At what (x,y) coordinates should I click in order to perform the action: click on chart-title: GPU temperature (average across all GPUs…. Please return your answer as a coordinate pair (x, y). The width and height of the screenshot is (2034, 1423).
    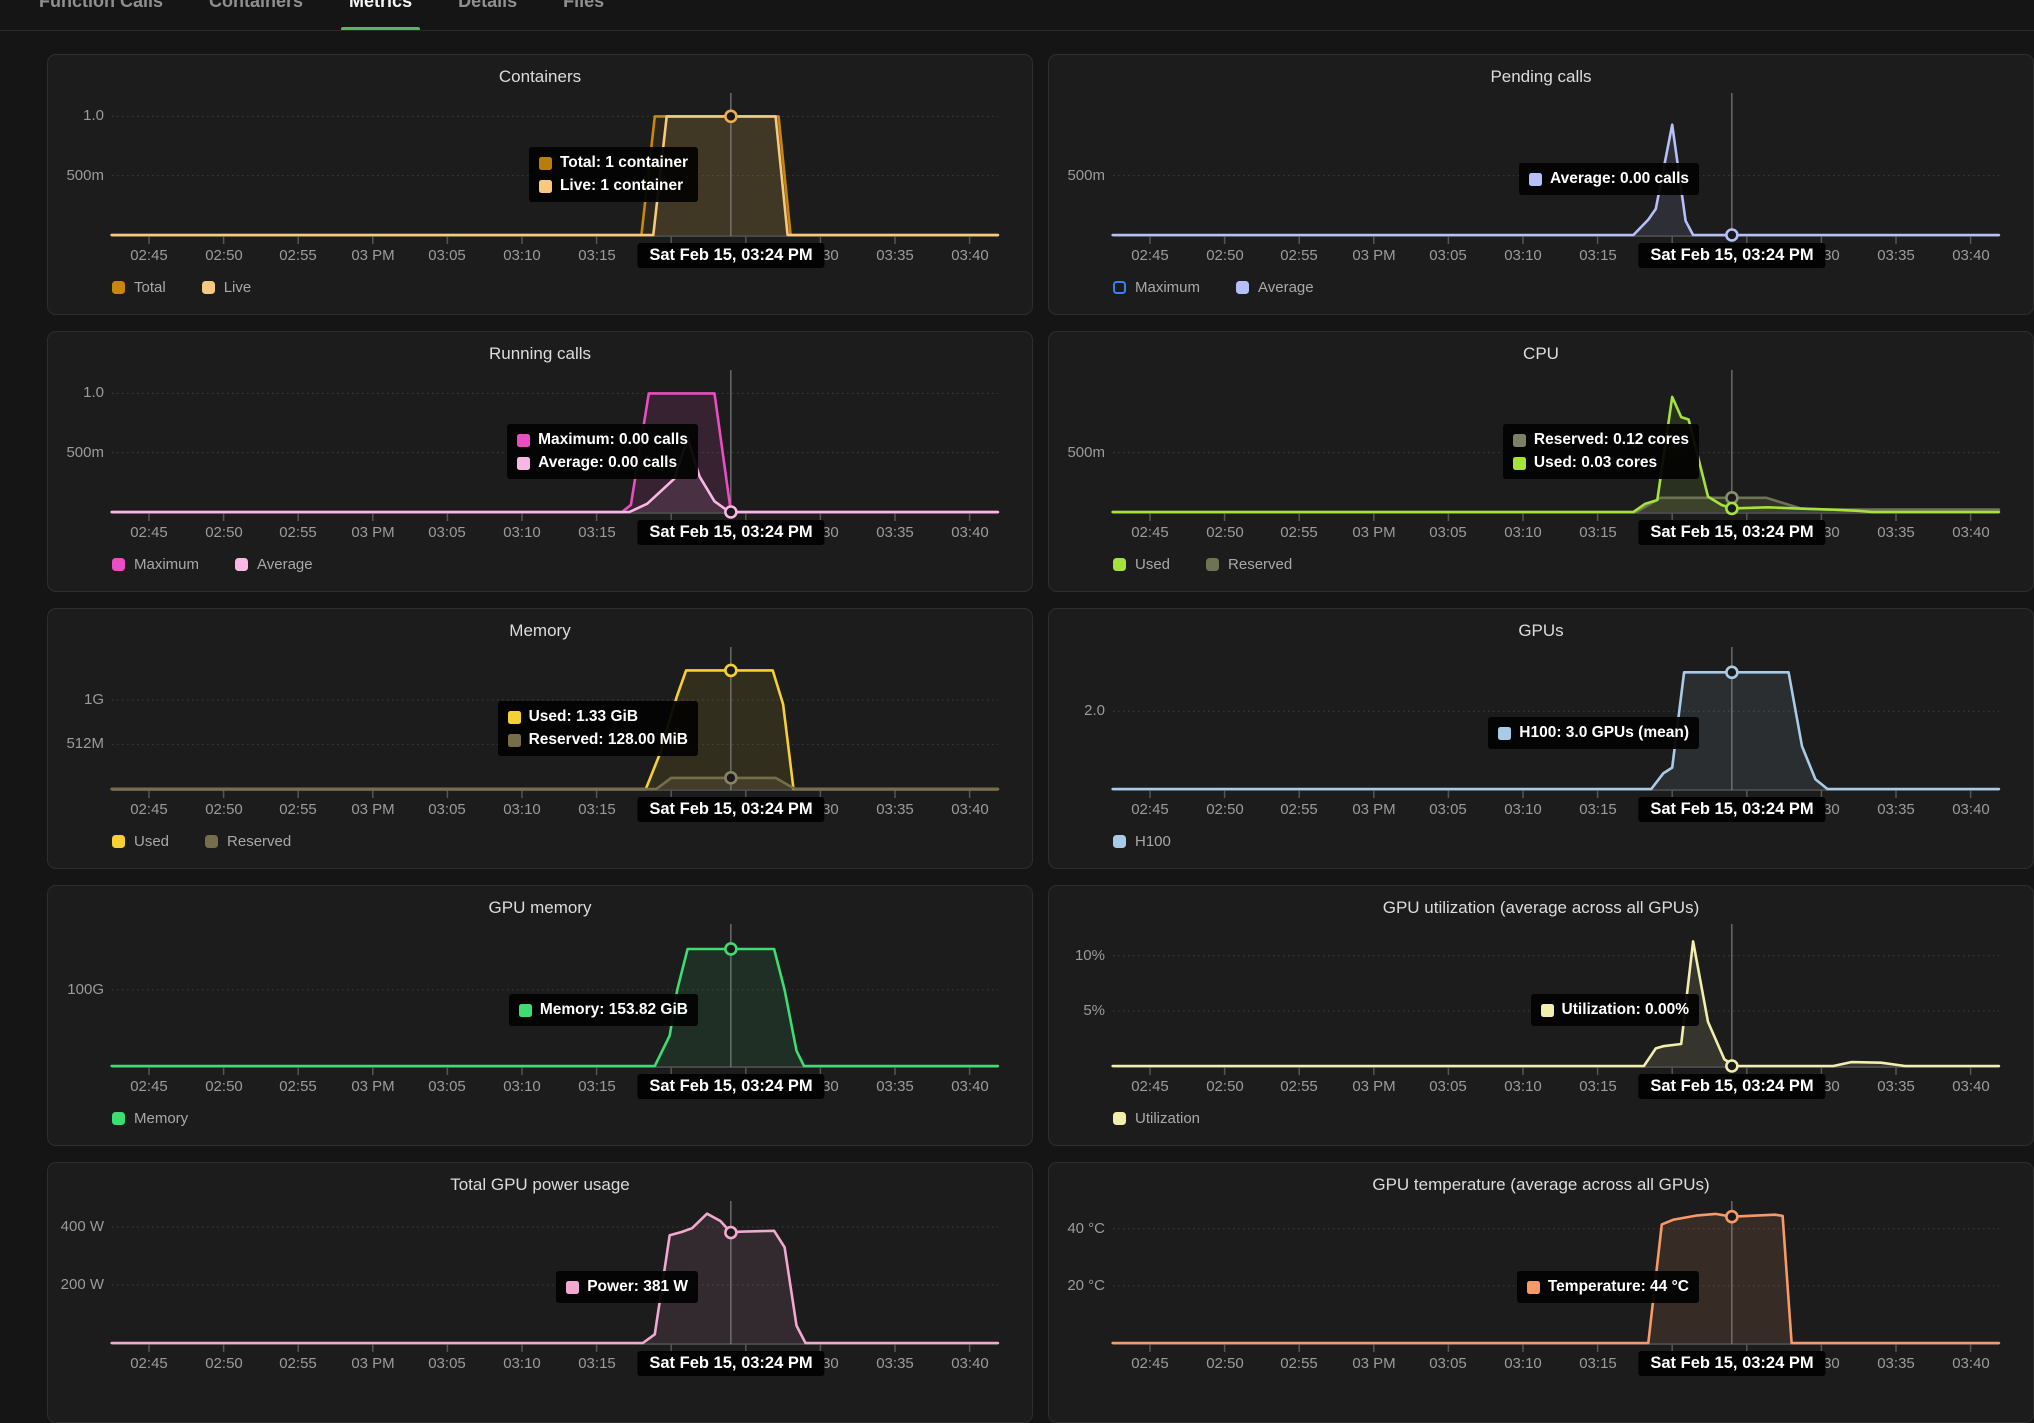
    Looking at the image, I should click on (1541, 1184).